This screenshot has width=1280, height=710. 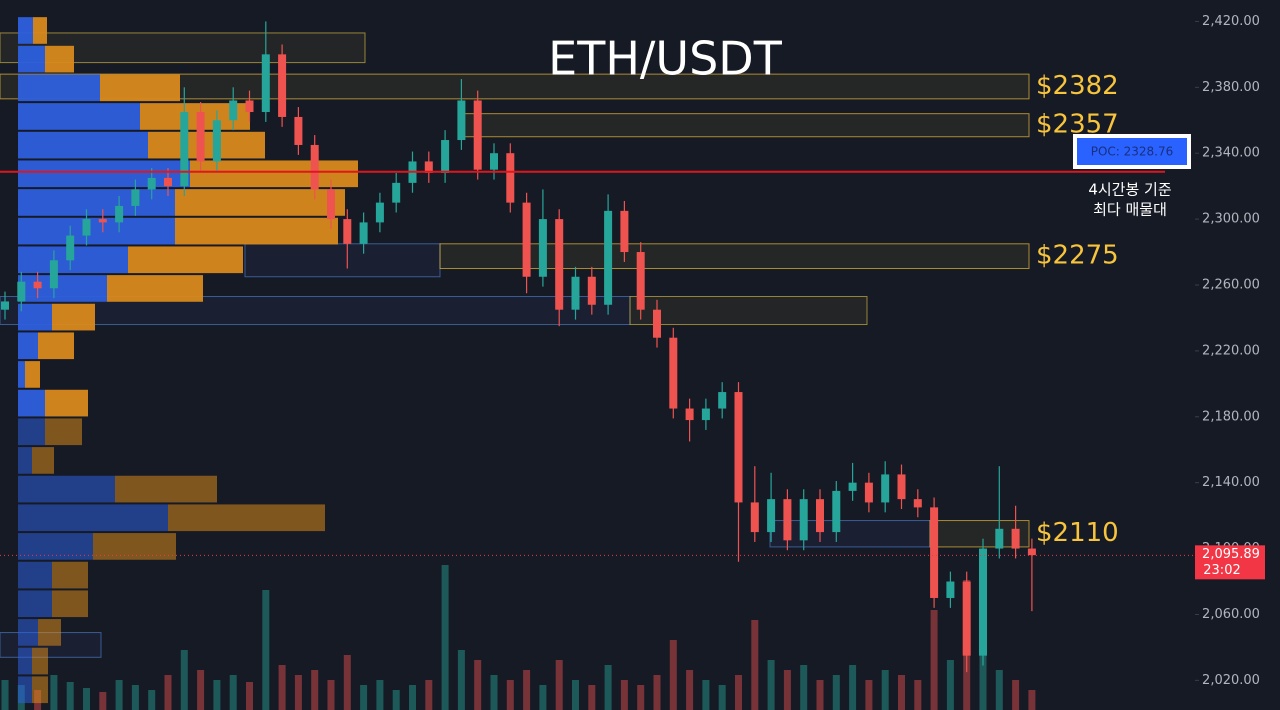 What do you see at coordinates (1231, 350) in the screenshot?
I see `y-tick-label: 2,220.00` at bounding box center [1231, 350].